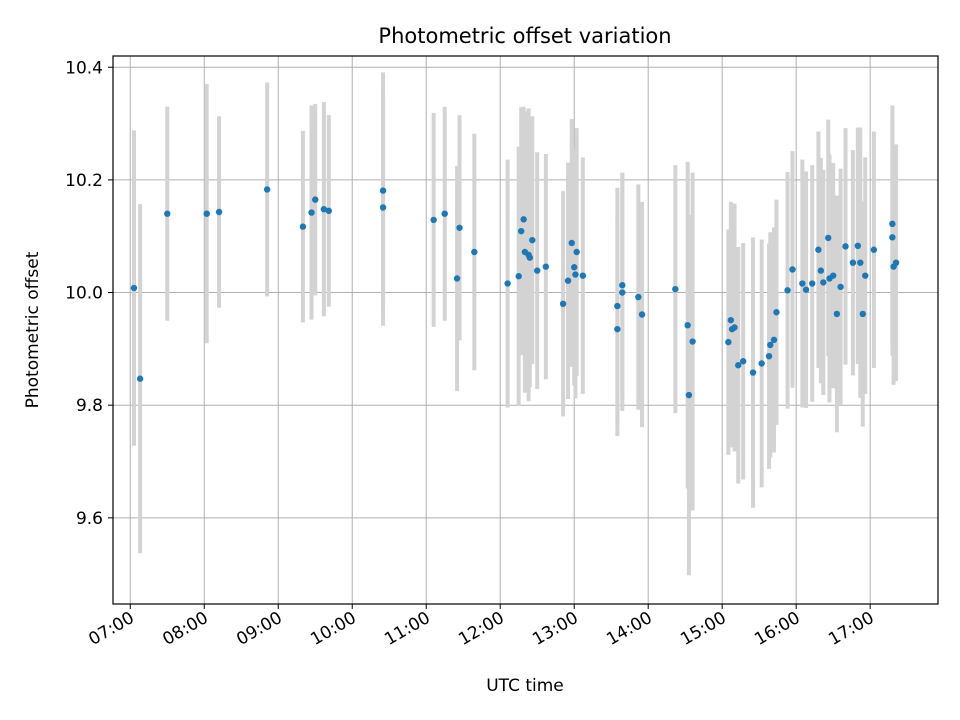  Describe the element at coordinates (33, 329) in the screenshot. I see `y-axis-label: Photometric offset` at that location.